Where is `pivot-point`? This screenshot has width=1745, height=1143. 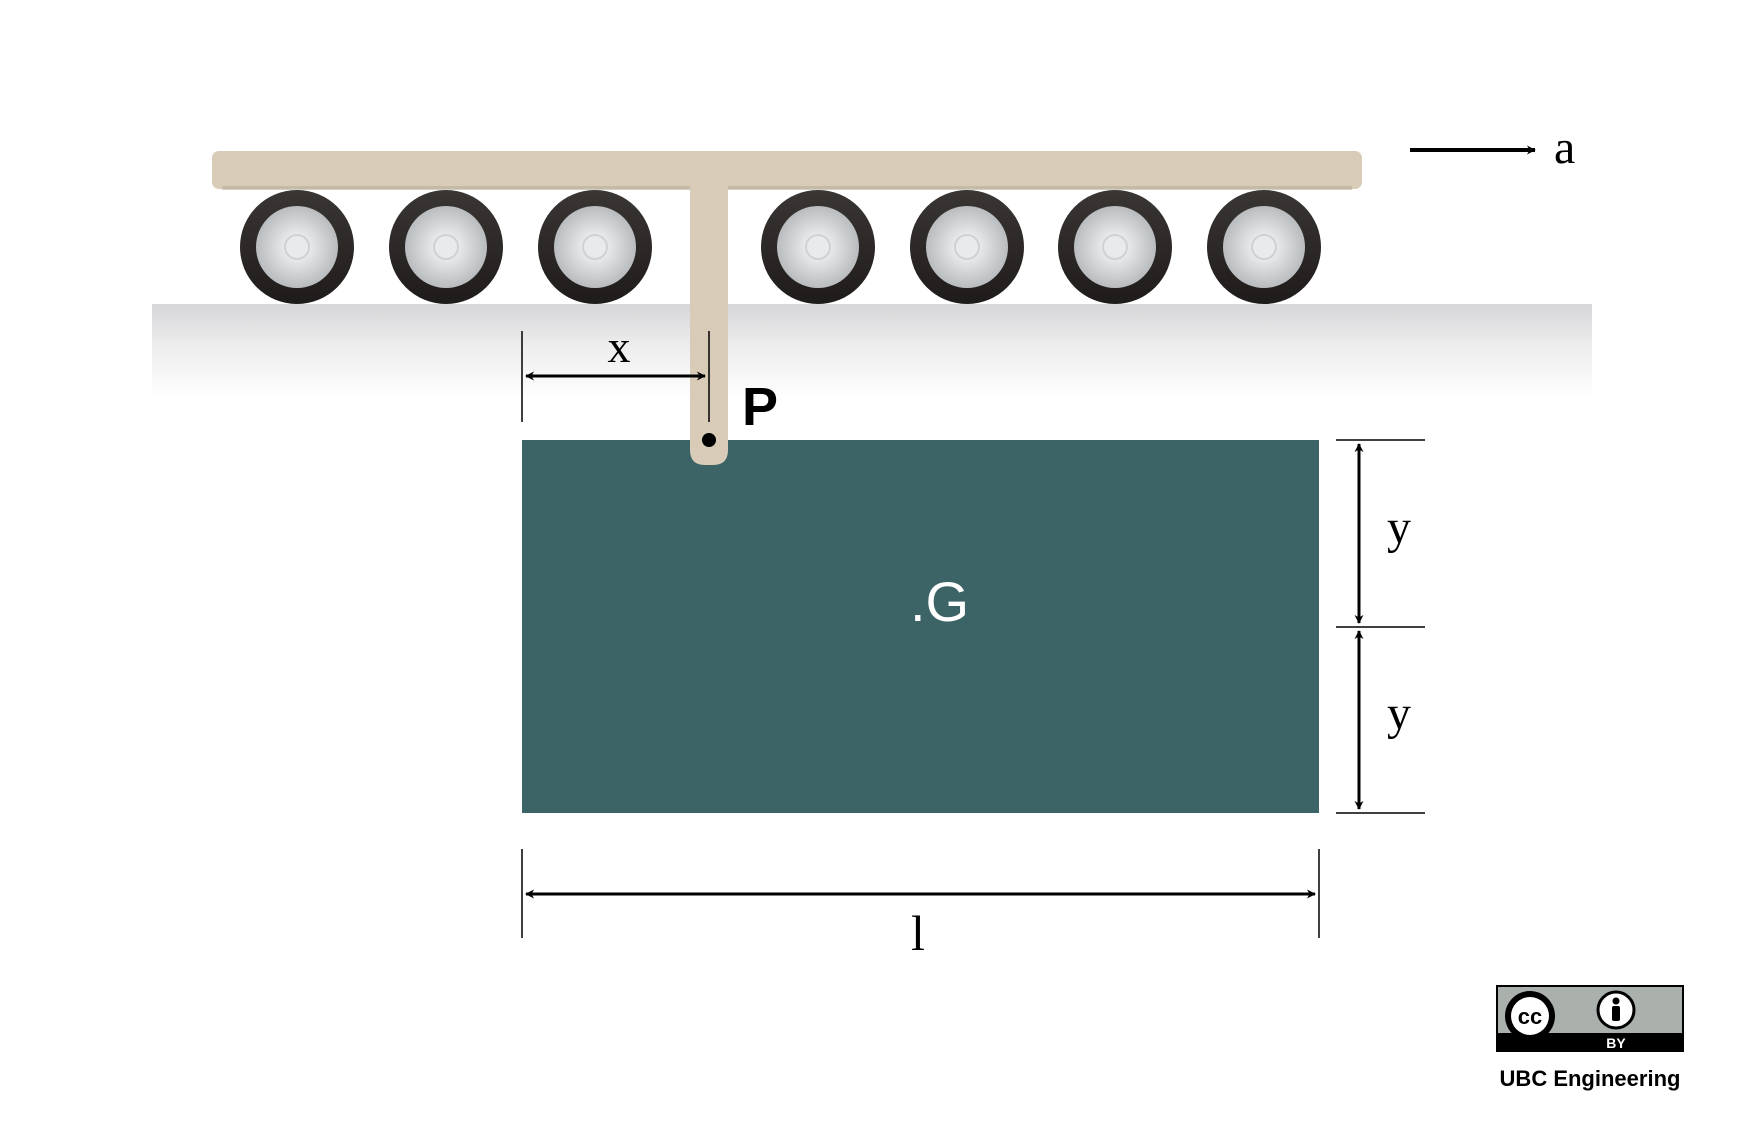
pivot-point is located at coordinates (709, 440).